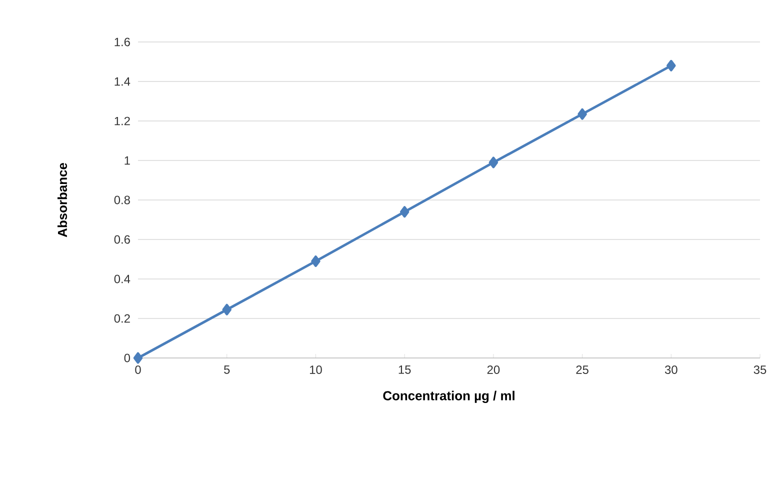 The width and height of the screenshot is (783, 477). Describe the element at coordinates (122, 239) in the screenshot. I see `y-tick-label: 0.6` at that location.